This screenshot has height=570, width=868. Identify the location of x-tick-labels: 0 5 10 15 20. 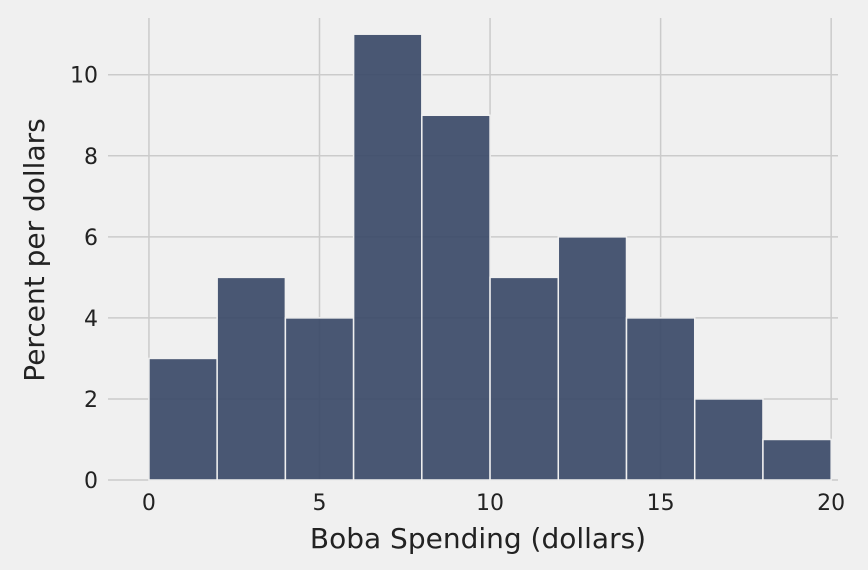
(493, 503).